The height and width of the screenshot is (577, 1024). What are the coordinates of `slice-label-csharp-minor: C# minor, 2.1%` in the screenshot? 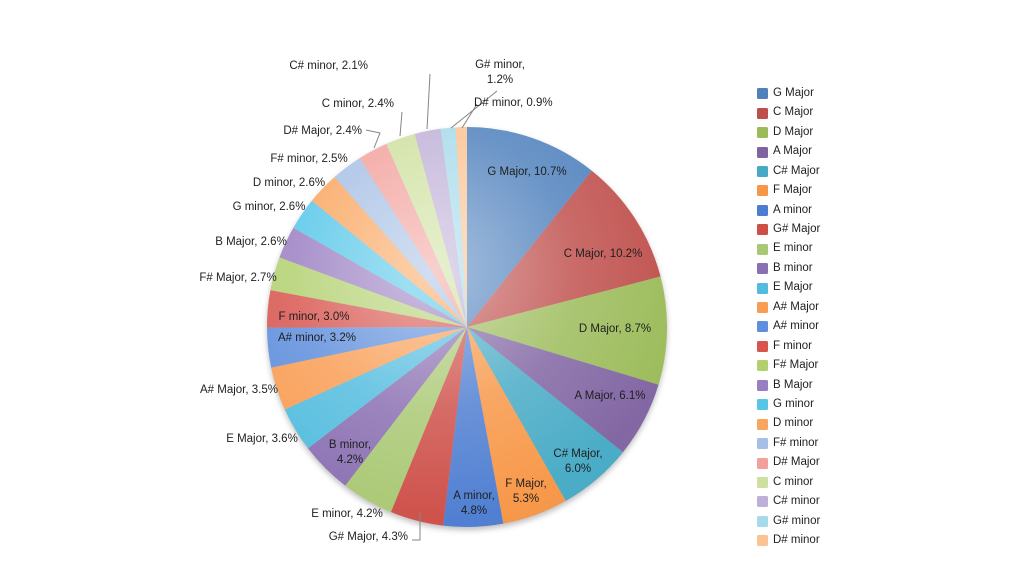 It's located at (328, 66).